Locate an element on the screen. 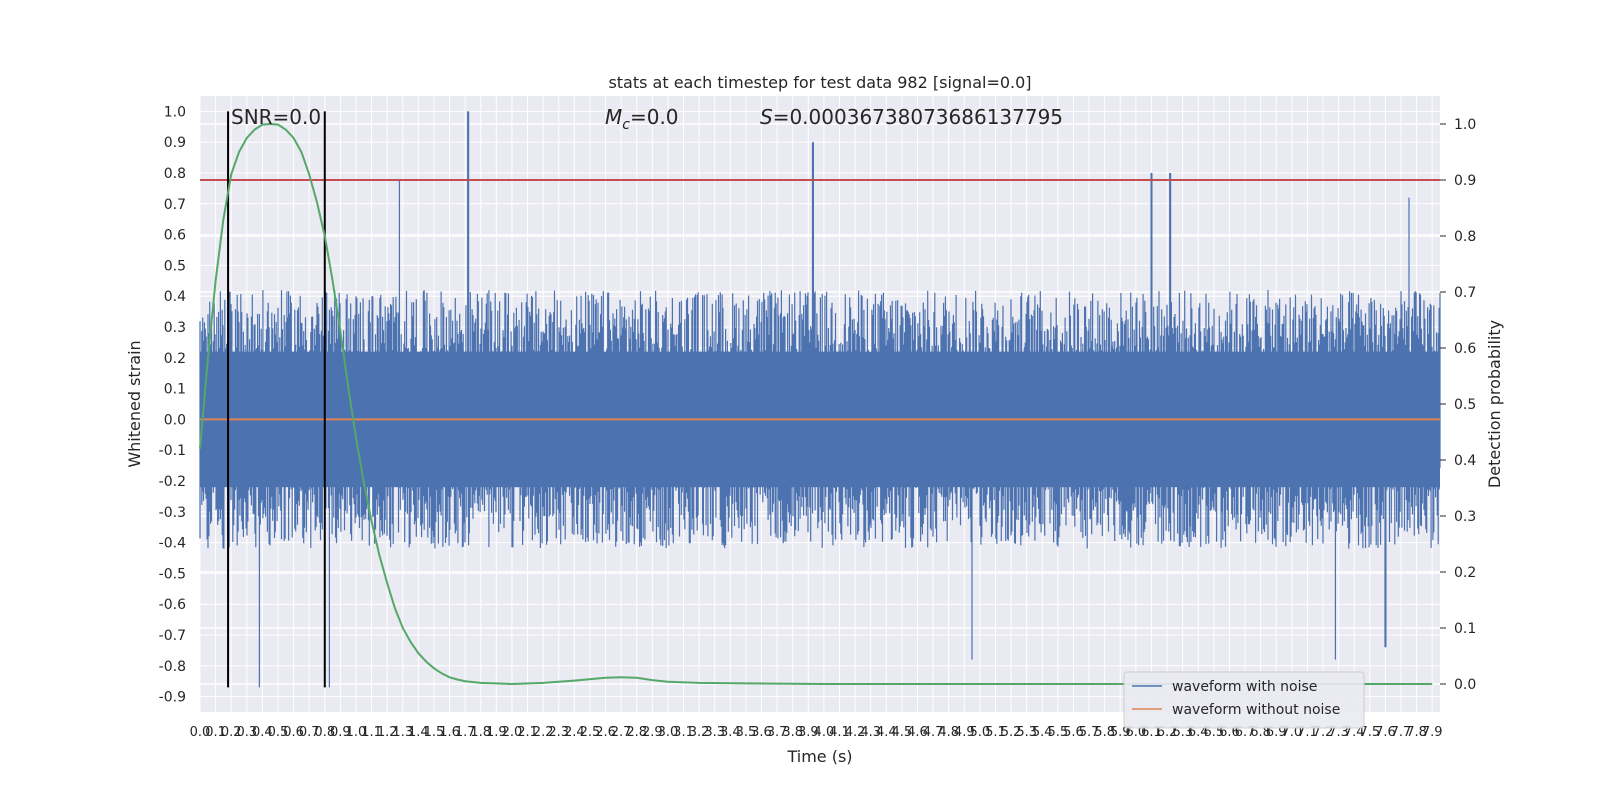 The image size is (1600, 800). x-tick-label: 0.5 is located at coordinates (278, 732).